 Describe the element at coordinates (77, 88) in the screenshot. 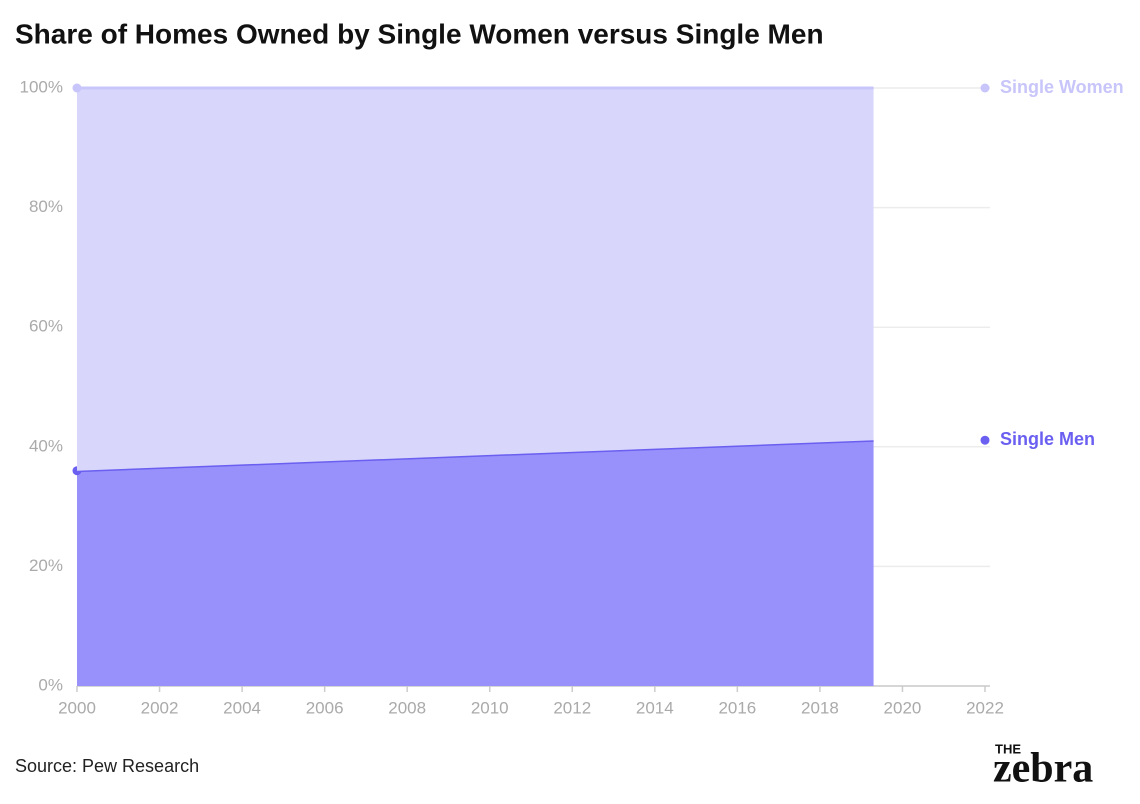

I see `point` at that location.